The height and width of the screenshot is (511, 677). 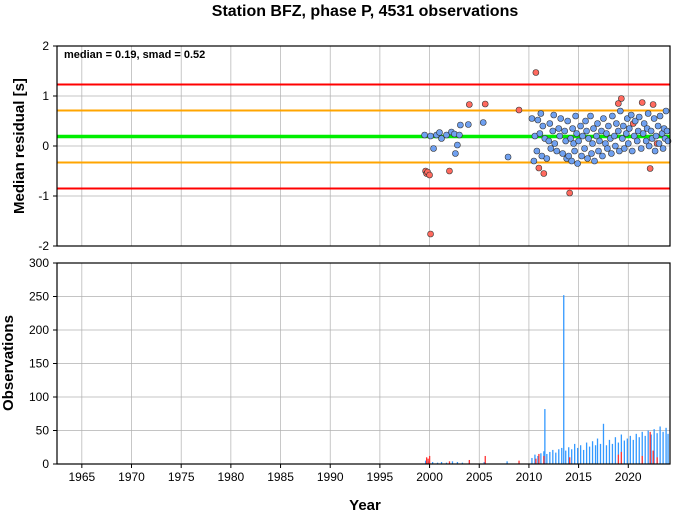 I want to click on y-tick-label: 0, so click(x=45, y=464).